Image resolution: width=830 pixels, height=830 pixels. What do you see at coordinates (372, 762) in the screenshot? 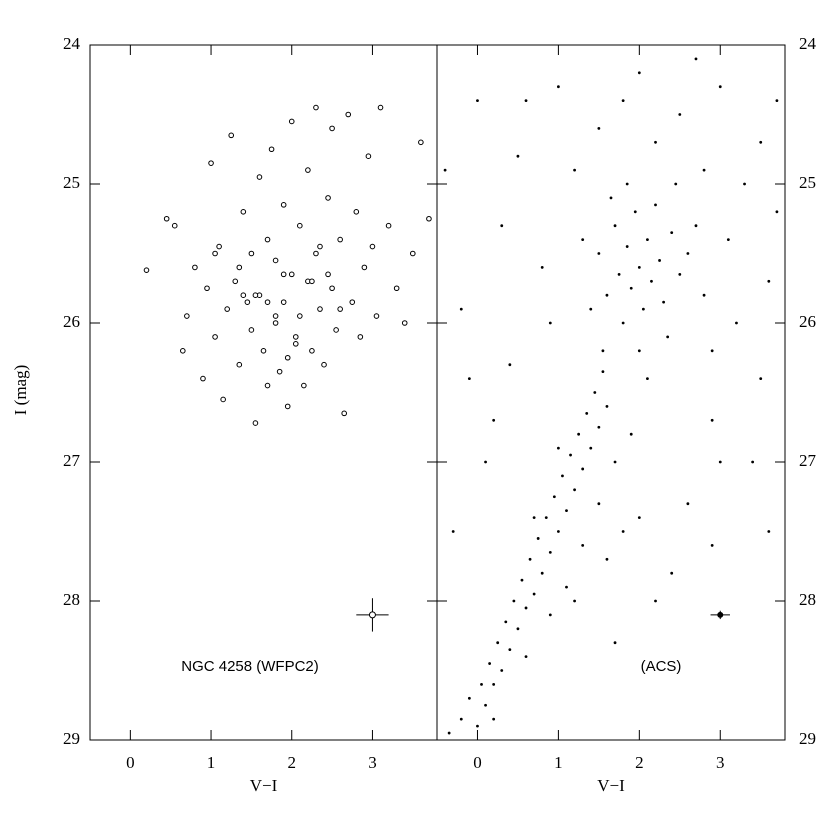
I see `x-tick-label: 3` at bounding box center [372, 762].